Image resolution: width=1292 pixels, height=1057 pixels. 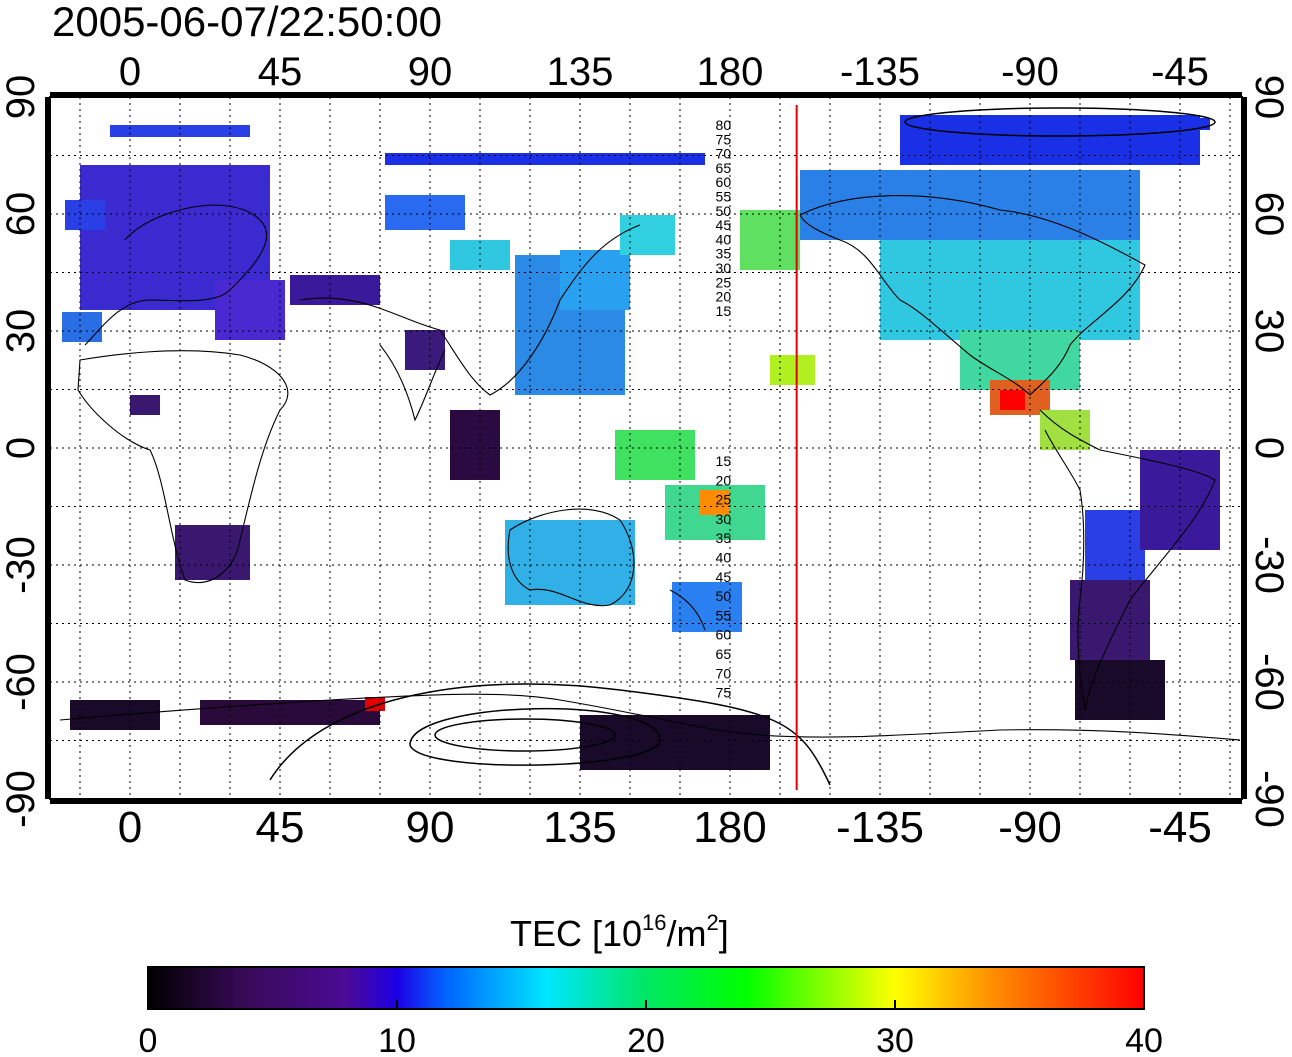 What do you see at coordinates (713, 922) in the screenshot?
I see `colorbar-title-exponent-2: 2` at bounding box center [713, 922].